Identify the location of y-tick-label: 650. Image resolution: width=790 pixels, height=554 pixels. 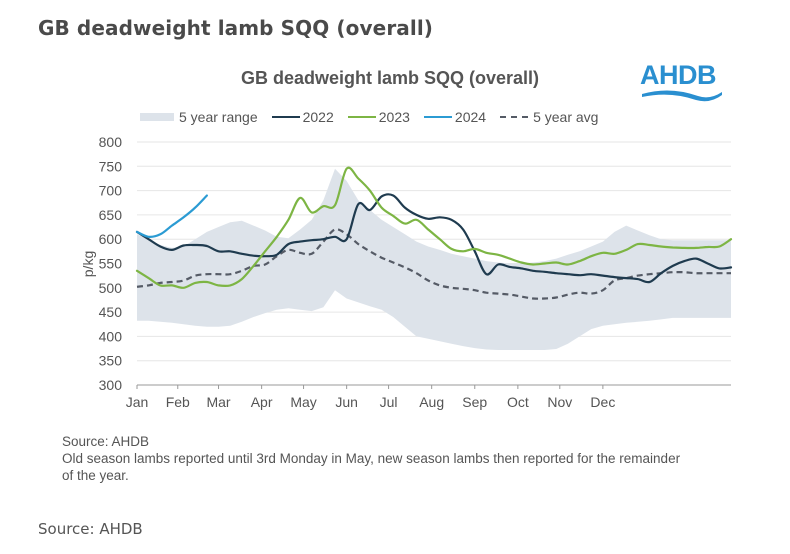
(111, 215).